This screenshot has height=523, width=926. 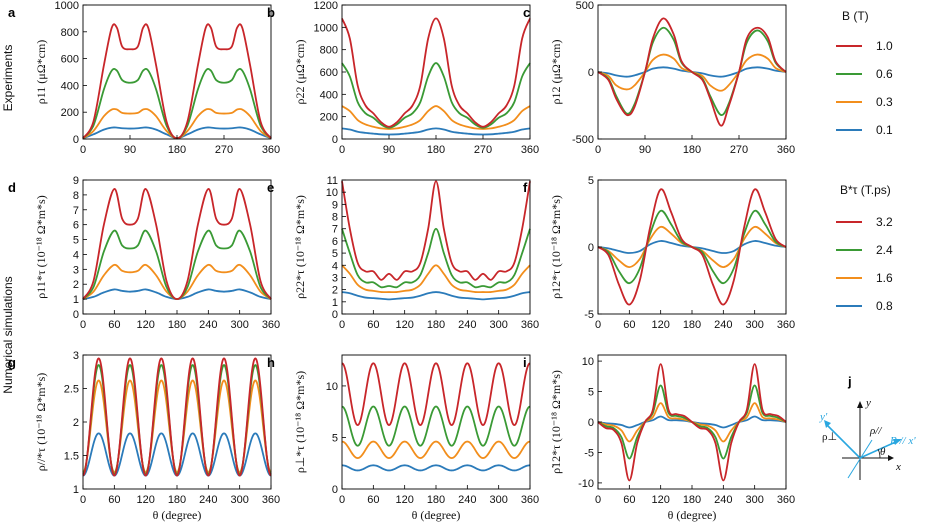 What do you see at coordinates (897, 442) in the screenshot?
I see `b-arrowhead` at bounding box center [897, 442].